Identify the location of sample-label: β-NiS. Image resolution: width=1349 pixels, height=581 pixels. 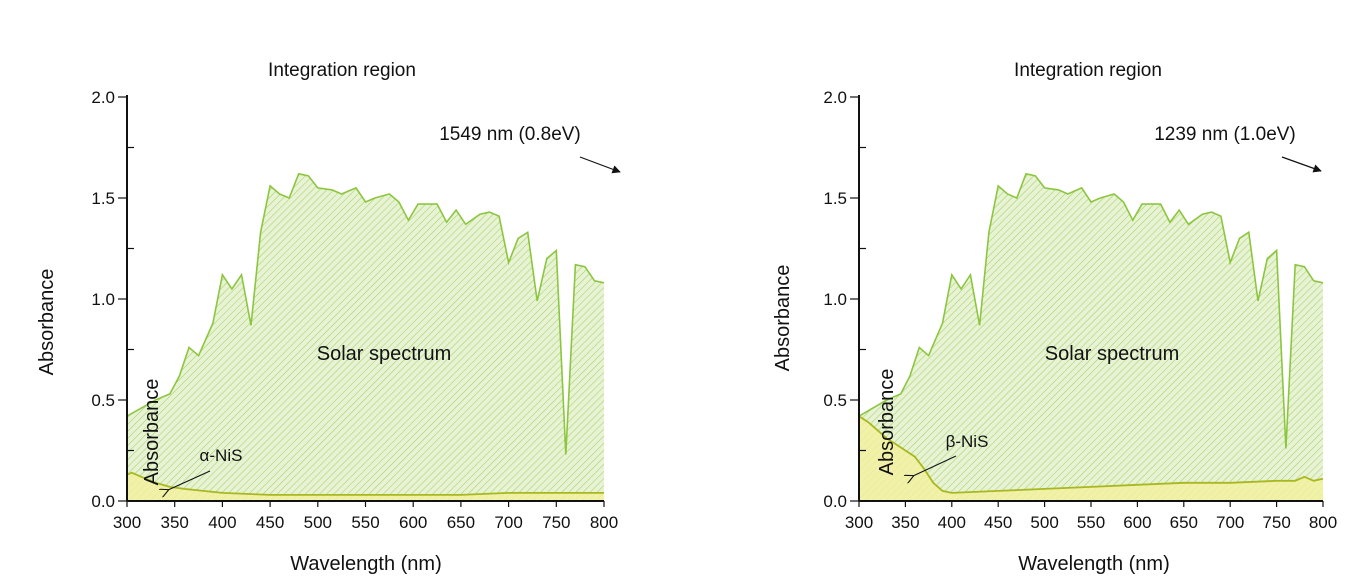
(967, 441).